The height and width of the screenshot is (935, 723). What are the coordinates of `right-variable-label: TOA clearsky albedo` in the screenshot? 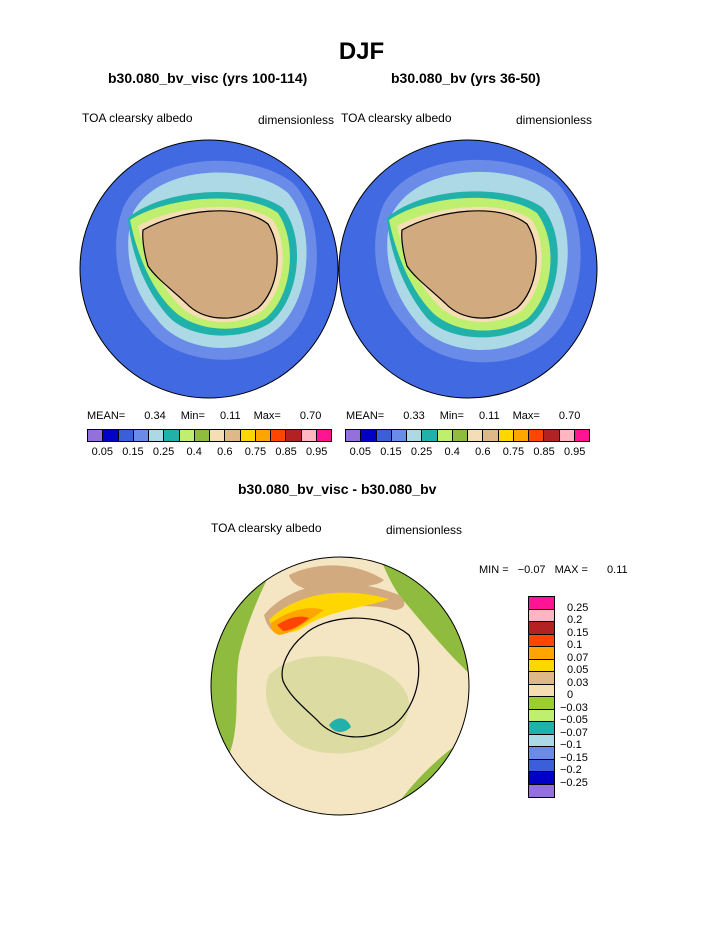 It's located at (396, 118).